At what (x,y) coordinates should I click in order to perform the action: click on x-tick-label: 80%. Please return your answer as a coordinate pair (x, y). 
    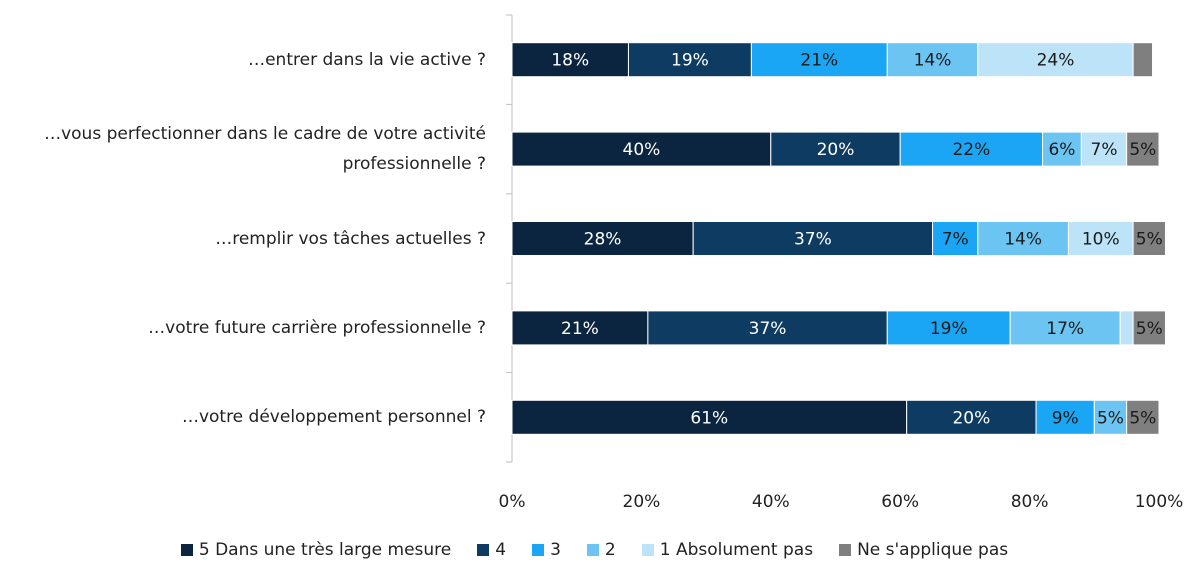
    Looking at the image, I should click on (1030, 502).